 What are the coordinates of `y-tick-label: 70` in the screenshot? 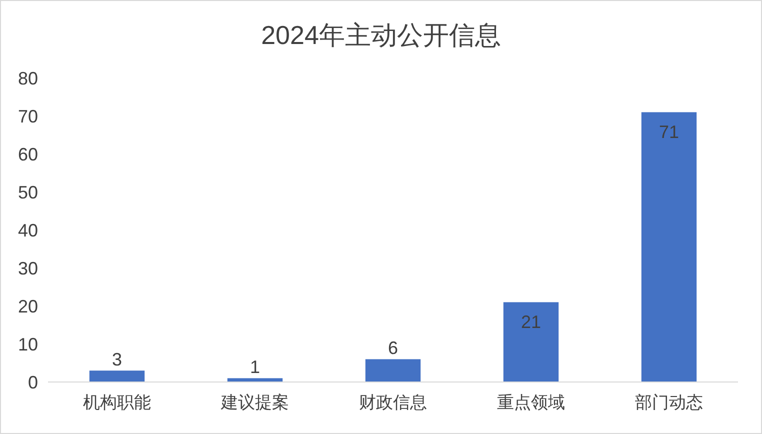 It's located at (28, 116).